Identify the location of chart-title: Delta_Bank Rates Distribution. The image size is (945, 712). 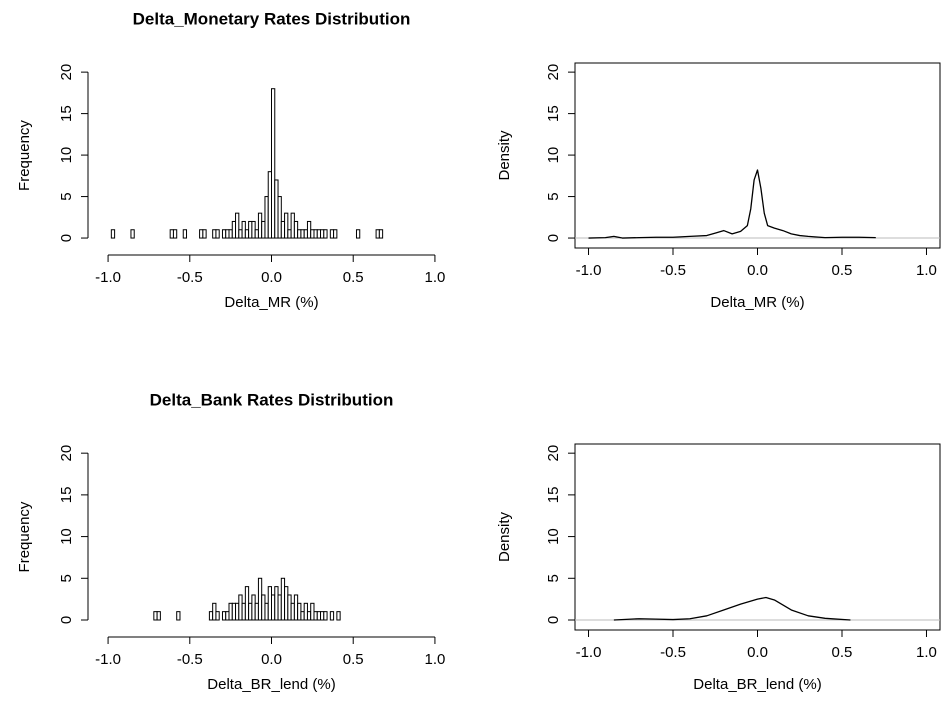
(272, 399).